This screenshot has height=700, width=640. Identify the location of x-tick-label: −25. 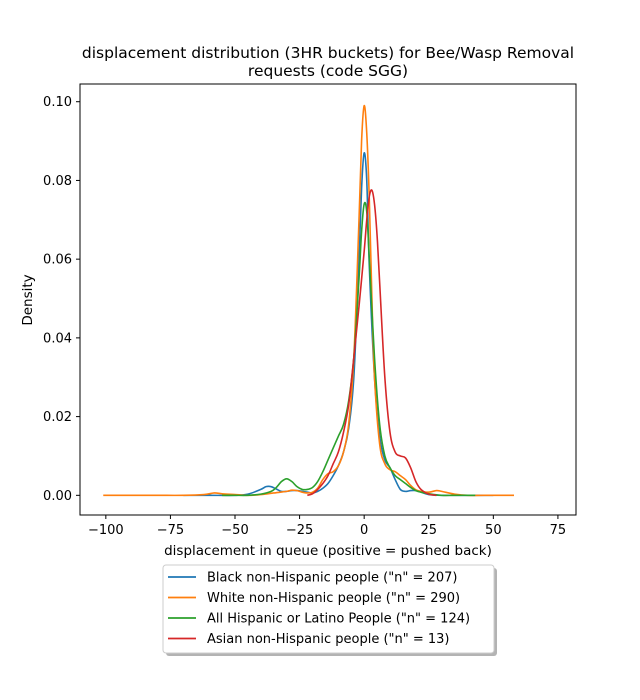
(299, 530).